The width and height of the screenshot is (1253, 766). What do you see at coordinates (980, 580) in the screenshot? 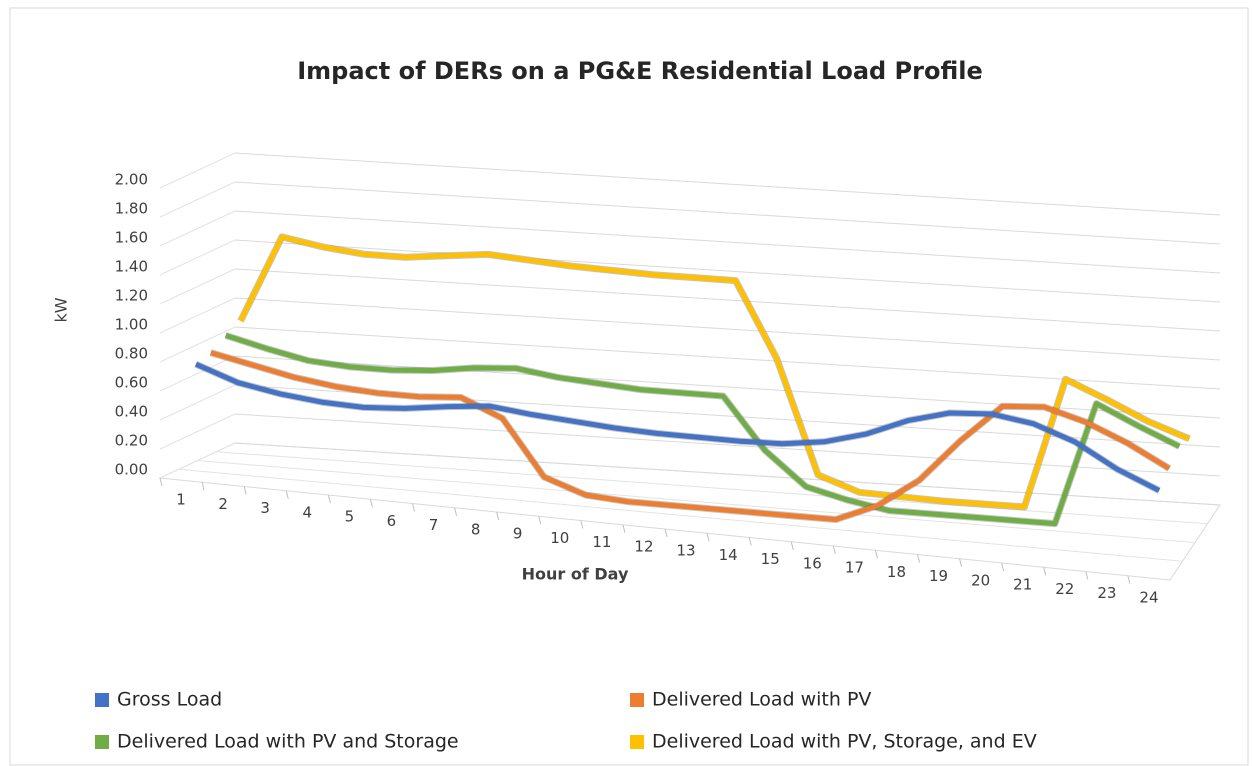
I see `x-tick-label: 20` at bounding box center [980, 580].